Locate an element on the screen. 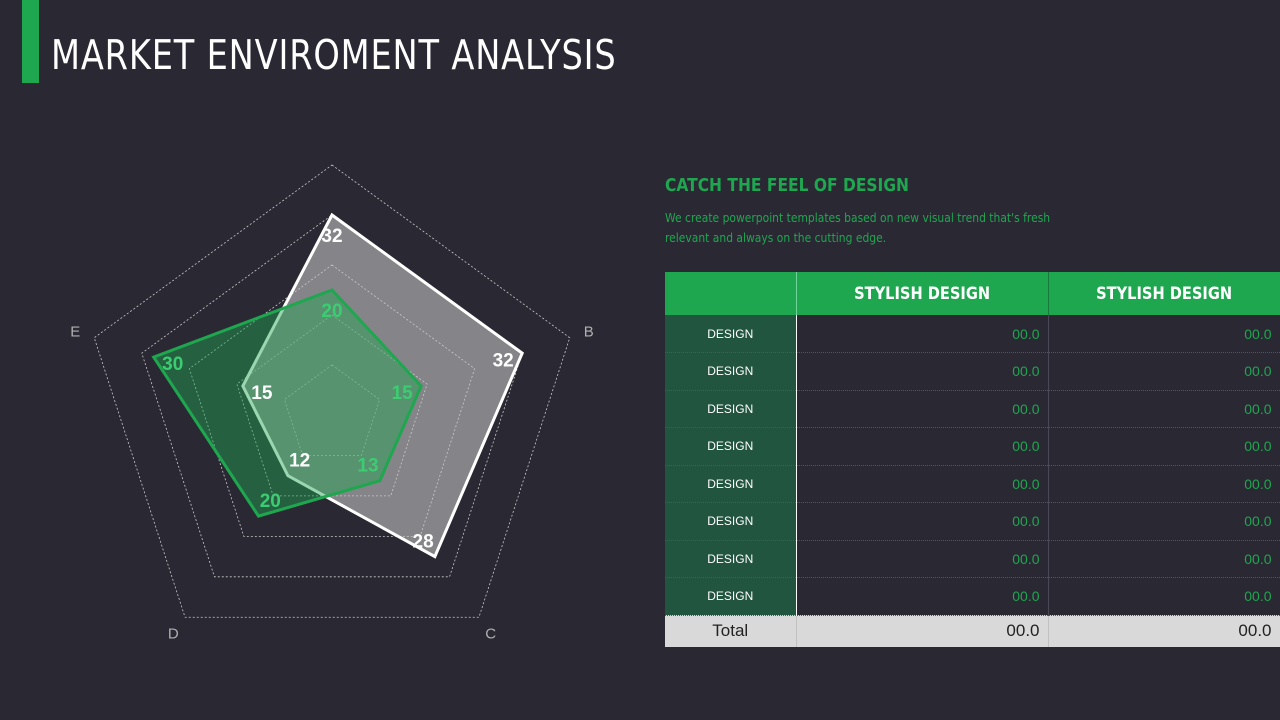  radar-axis-label: E is located at coordinates (75, 332).